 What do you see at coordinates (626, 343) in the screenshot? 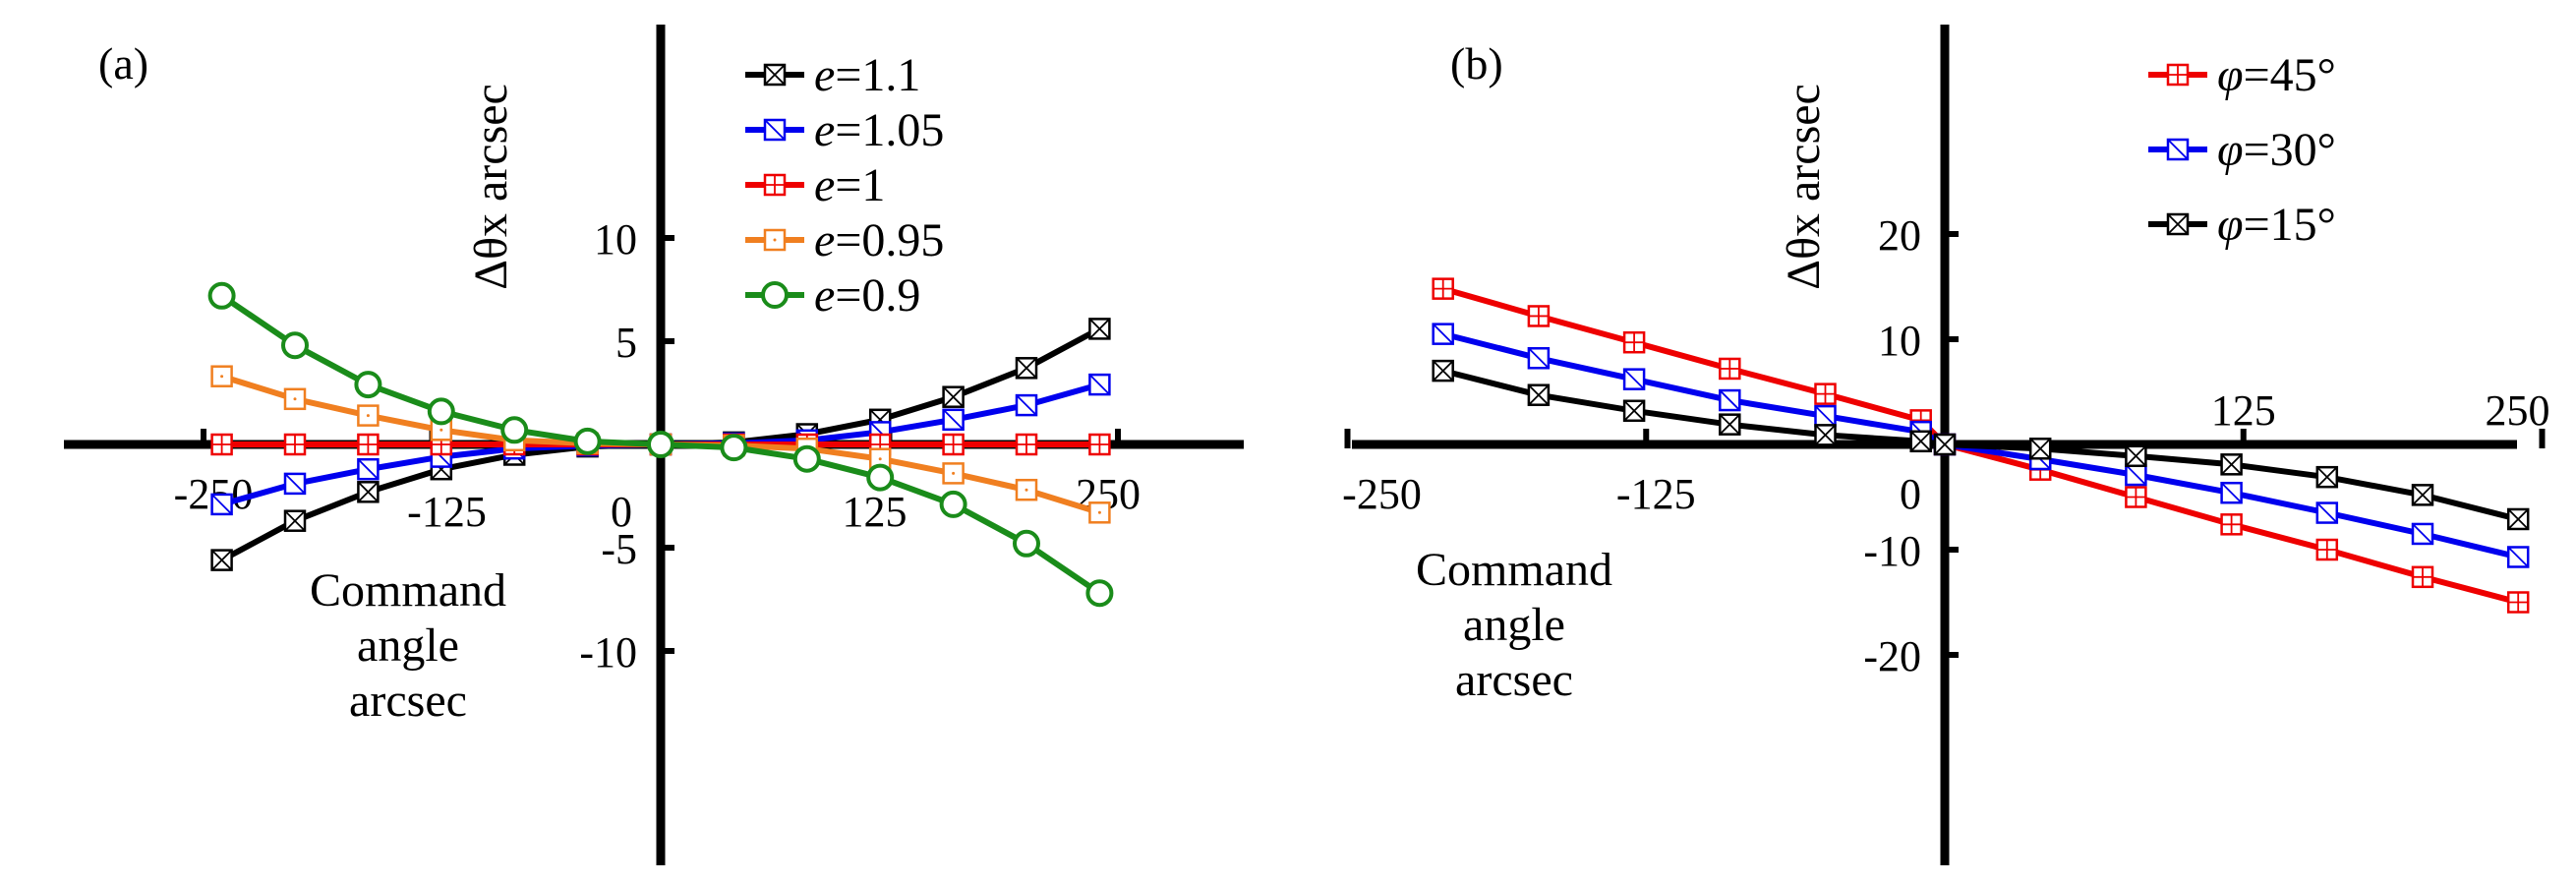
I see `panel-a-ytick-label: 5` at bounding box center [626, 343].